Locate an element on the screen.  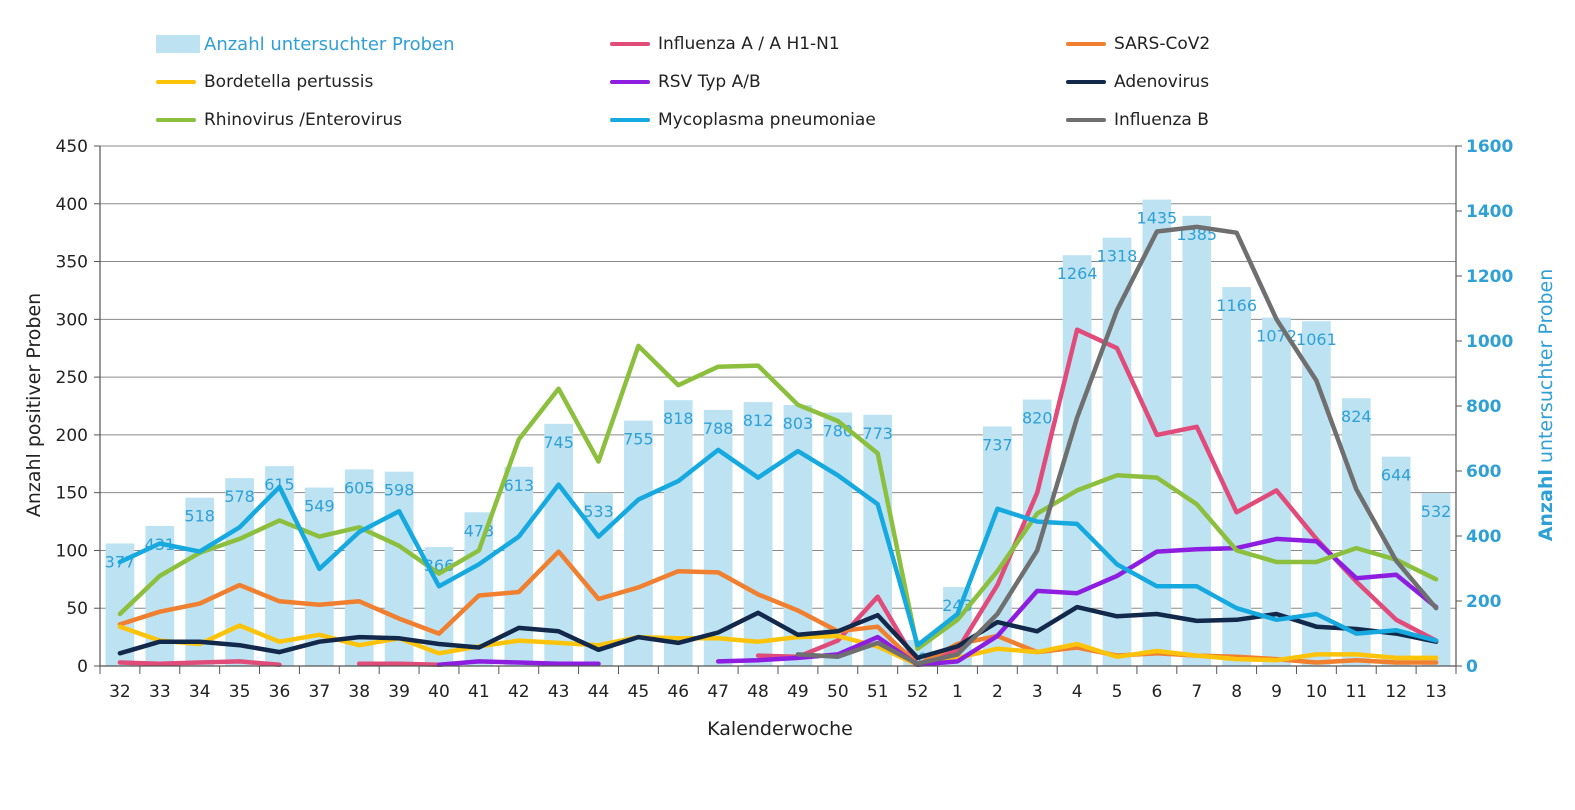
y-left-tick-label: 300 is located at coordinates (72, 320).